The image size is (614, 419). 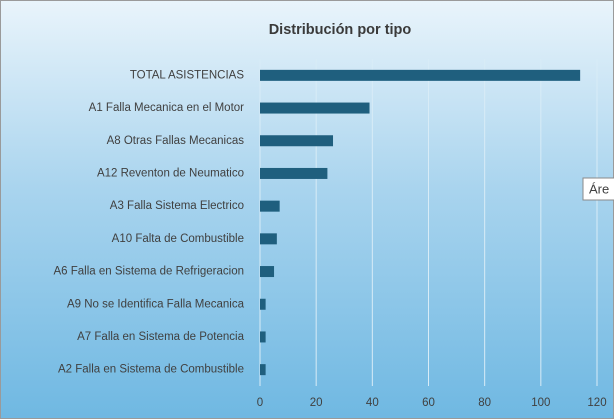 I want to click on y-tick-label: A12 Reventon de Neumatico, so click(x=170, y=173).